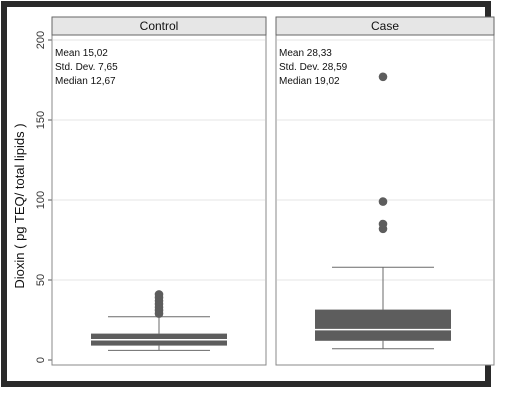 Image resolution: width=520 pixels, height=400 pixels. Describe the element at coordinates (41, 360) in the screenshot. I see `y-tick-label: 0` at that location.